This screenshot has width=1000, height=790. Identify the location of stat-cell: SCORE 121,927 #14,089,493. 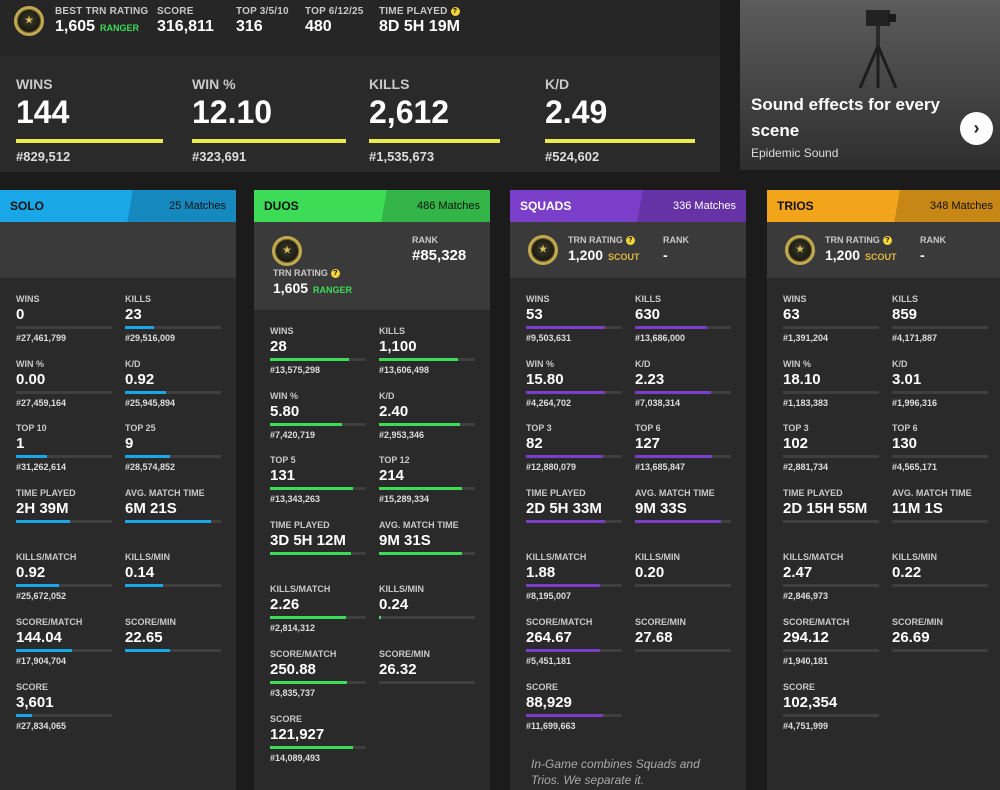
(318, 738).